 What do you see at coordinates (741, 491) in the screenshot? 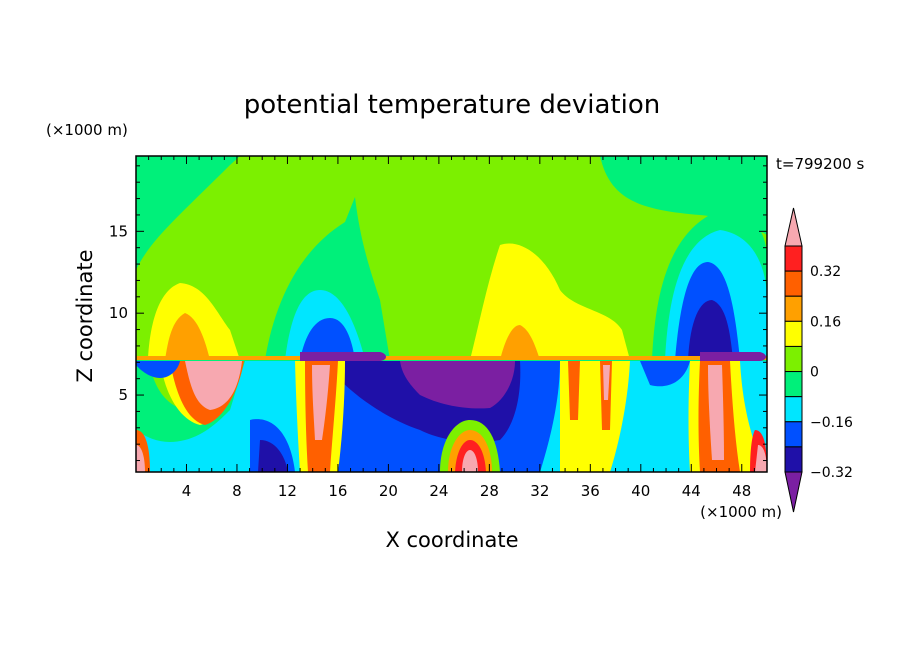
I see `x-tick-label: 48` at bounding box center [741, 491].